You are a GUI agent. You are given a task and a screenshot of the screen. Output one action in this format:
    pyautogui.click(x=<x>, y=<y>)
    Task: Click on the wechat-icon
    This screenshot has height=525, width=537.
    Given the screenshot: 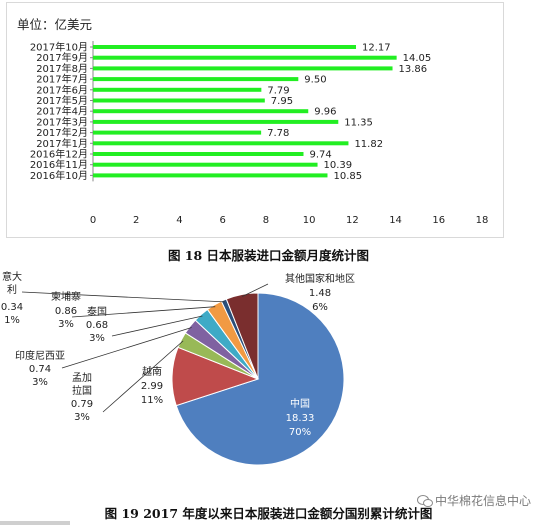 What is the action you would take?
    pyautogui.click(x=424, y=501)
    